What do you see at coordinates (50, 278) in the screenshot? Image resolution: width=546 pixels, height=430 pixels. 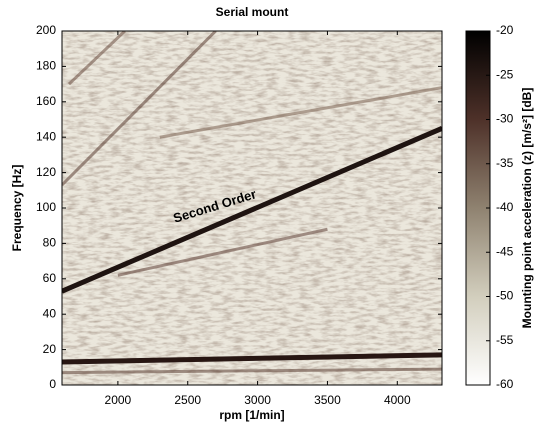 I see `y-tick-label: 60` at bounding box center [50, 278].